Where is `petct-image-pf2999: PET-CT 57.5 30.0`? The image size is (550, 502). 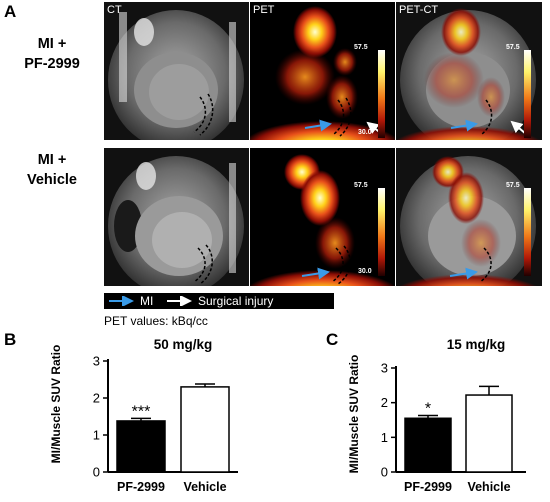
petct-image-pf2999: PET-CT 57.5 30.0 is located at coordinates (469, 71).